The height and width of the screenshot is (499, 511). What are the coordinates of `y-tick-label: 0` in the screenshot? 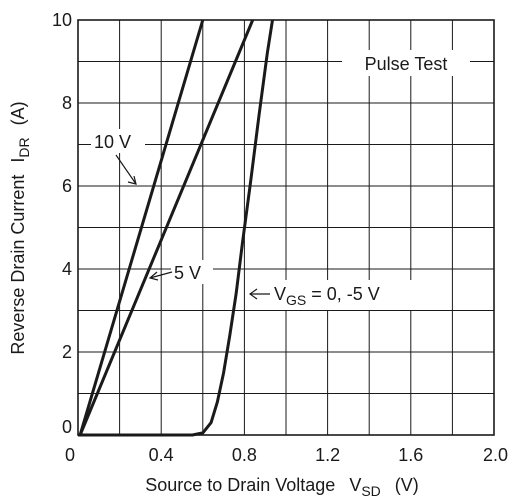 It's located at (67, 427).